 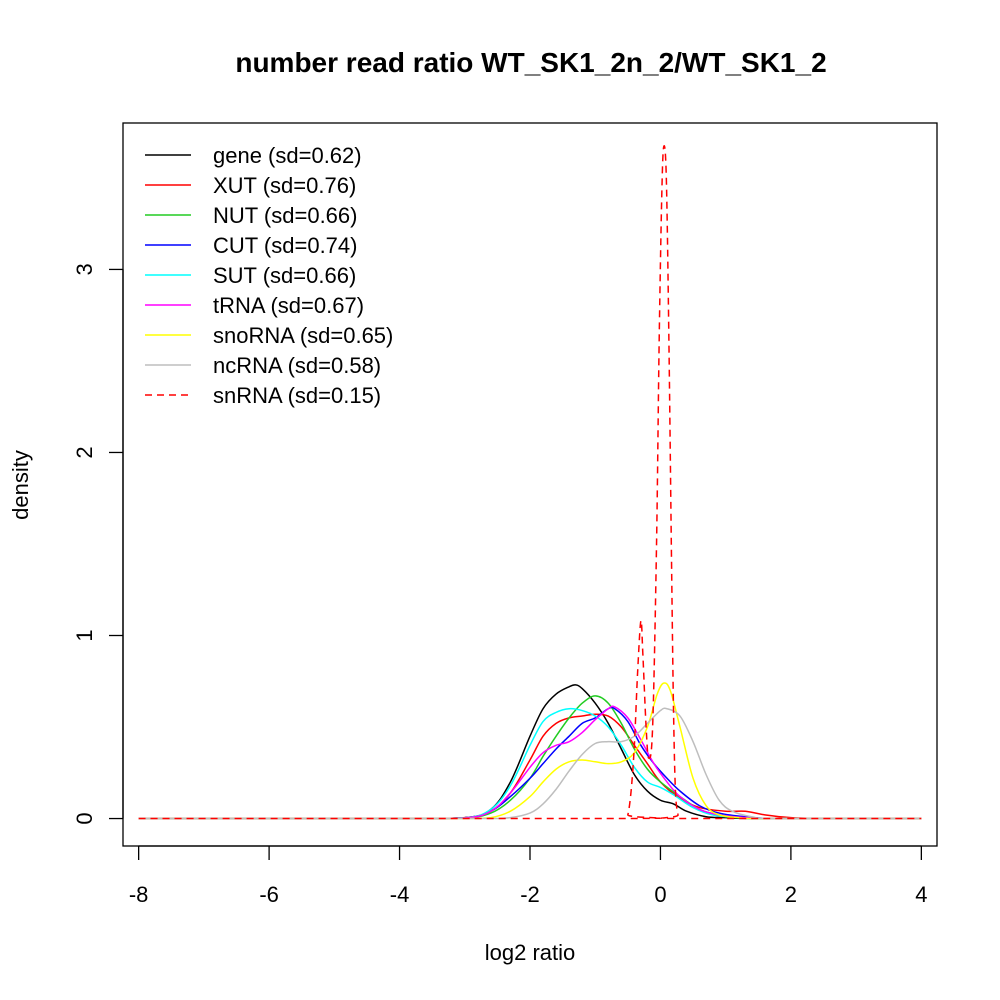 What do you see at coordinates (288, 305) in the screenshot?
I see `legend-entry-5: tRNA (sd=0.67)` at bounding box center [288, 305].